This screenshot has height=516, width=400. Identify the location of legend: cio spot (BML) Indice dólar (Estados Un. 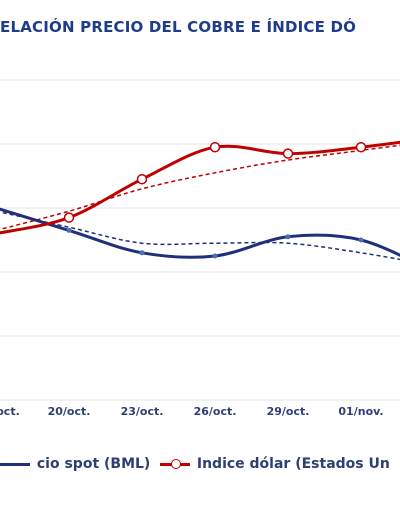
(200, 465).